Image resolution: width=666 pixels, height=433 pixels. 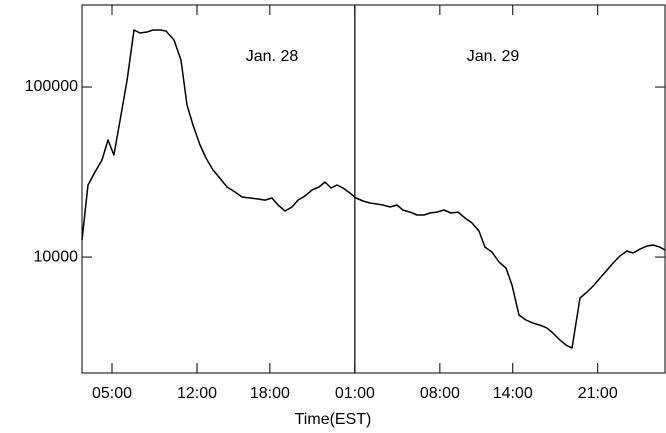 What do you see at coordinates (513, 393) in the screenshot?
I see `x-tick-label: 14:00` at bounding box center [513, 393].